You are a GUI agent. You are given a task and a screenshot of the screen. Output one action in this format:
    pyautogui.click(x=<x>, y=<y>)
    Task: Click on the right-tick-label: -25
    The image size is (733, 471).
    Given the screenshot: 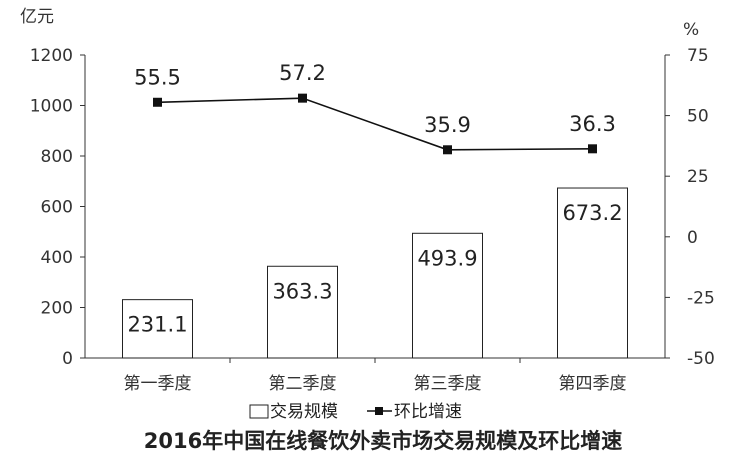 What is the action you would take?
    pyautogui.click(x=701, y=298)
    